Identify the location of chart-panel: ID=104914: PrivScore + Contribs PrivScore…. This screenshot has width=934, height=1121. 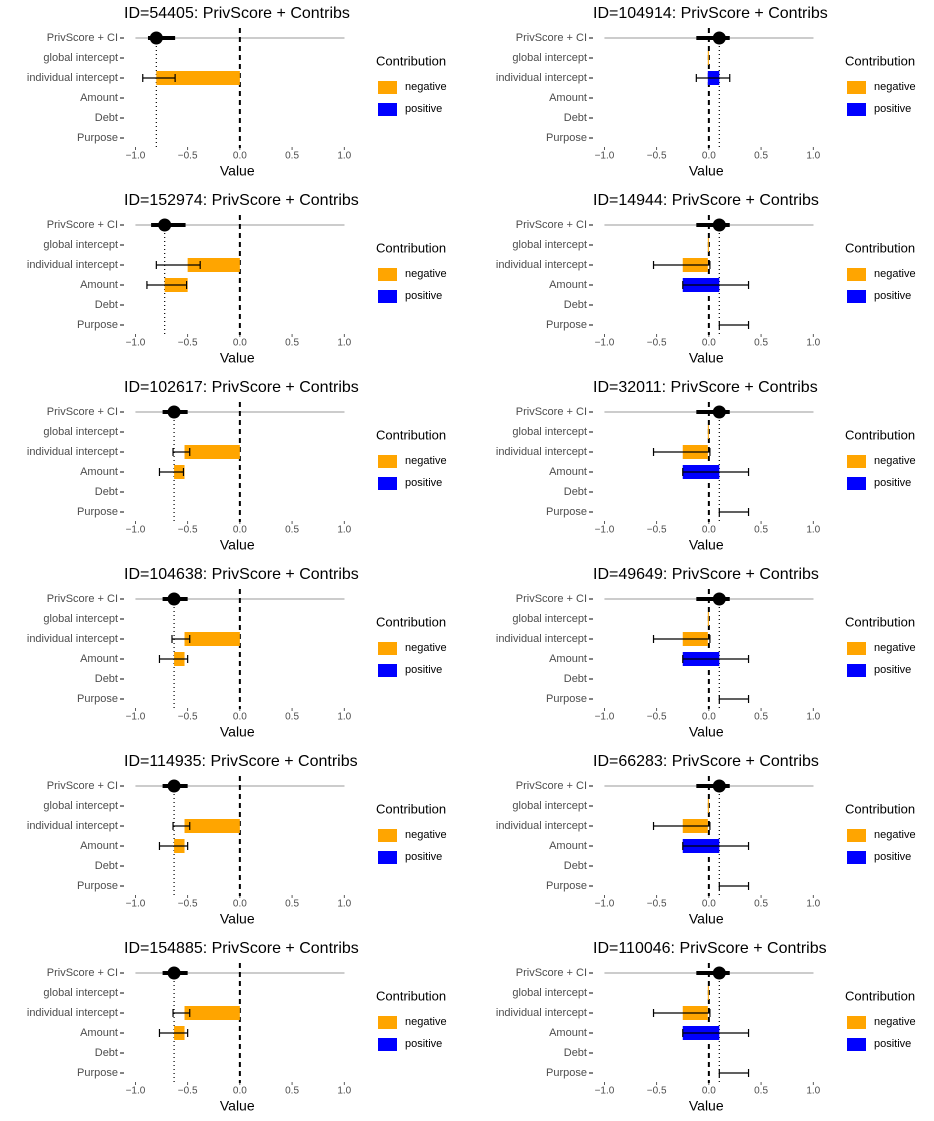
(706, 91).